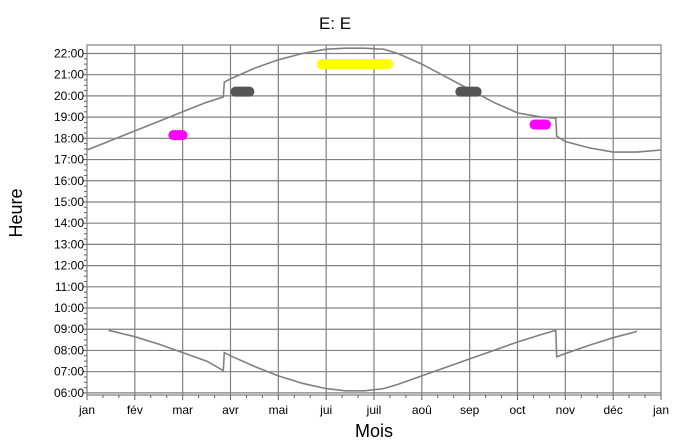  Describe the element at coordinates (335, 23) in the screenshot. I see `chart-title: E` at that location.